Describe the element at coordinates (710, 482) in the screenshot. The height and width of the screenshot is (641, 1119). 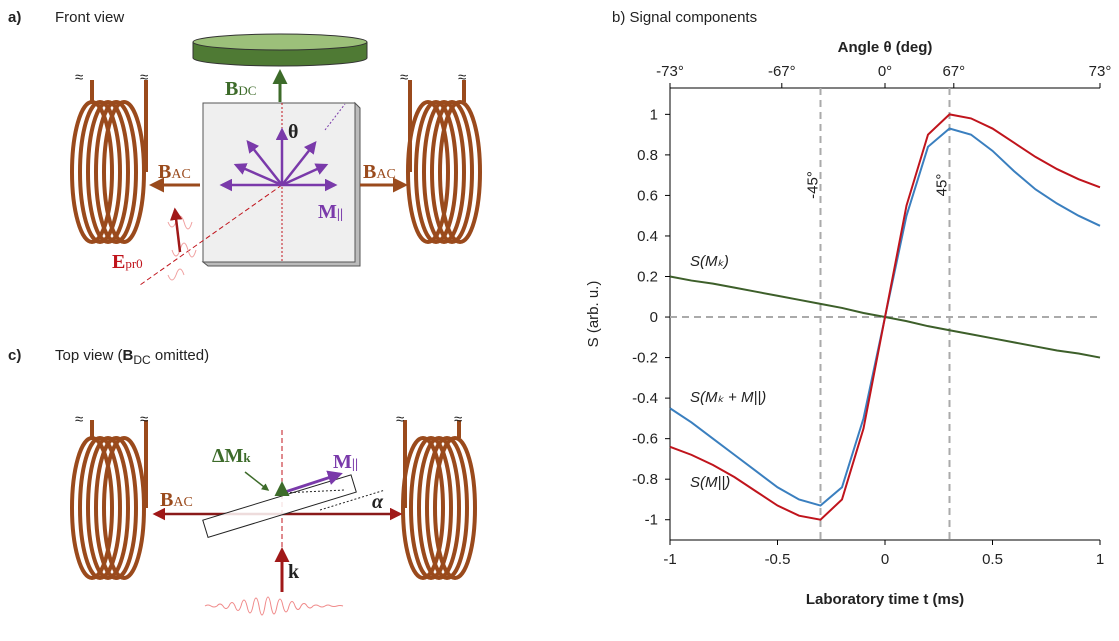
I see `series-label: S(M||)` at that location.